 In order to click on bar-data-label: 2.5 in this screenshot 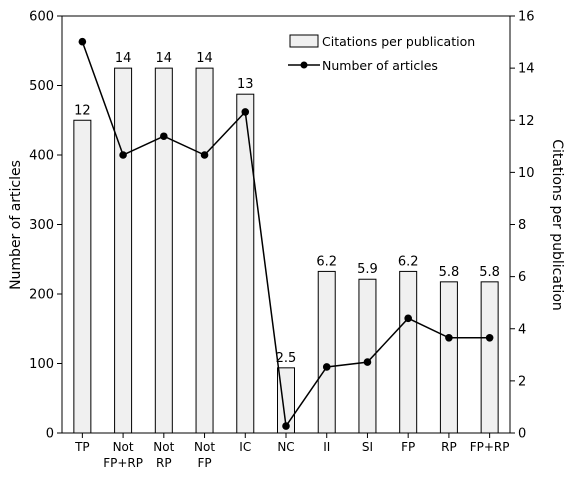, I will do `click(286, 358)`.